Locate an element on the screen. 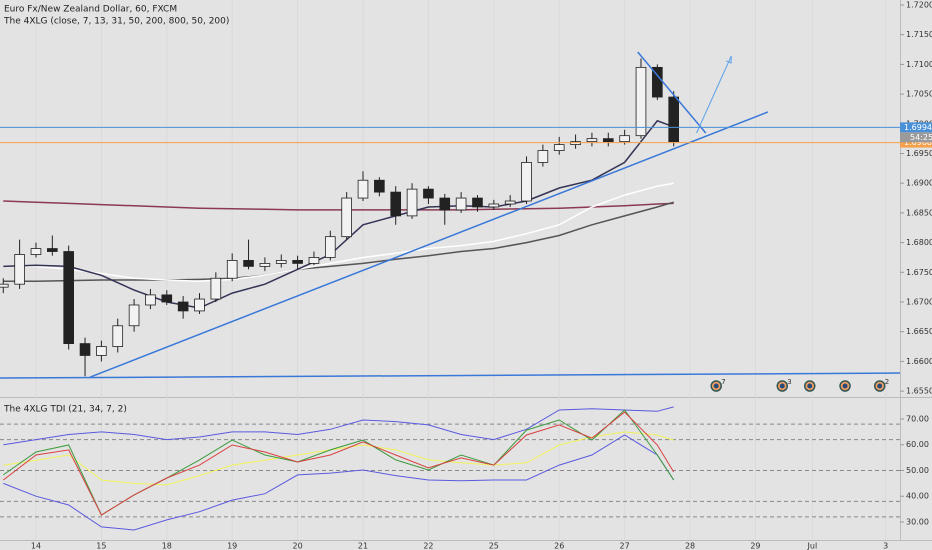 Image resolution: width=932 pixels, height=550 pixels. y-tick-label: 1.69000 is located at coordinates (919, 183).